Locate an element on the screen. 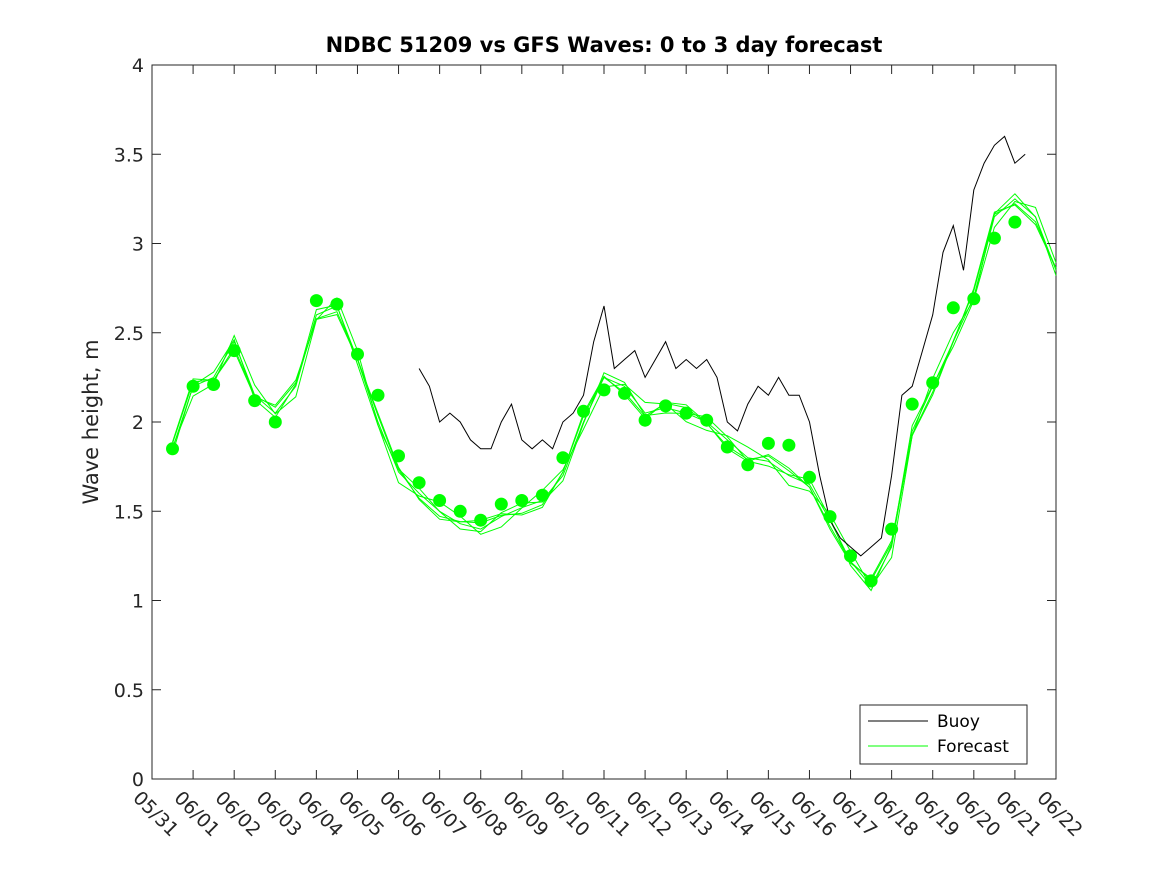 This screenshot has height=875, width=1167. legend-buoy-label: Buoy is located at coordinates (958, 722).